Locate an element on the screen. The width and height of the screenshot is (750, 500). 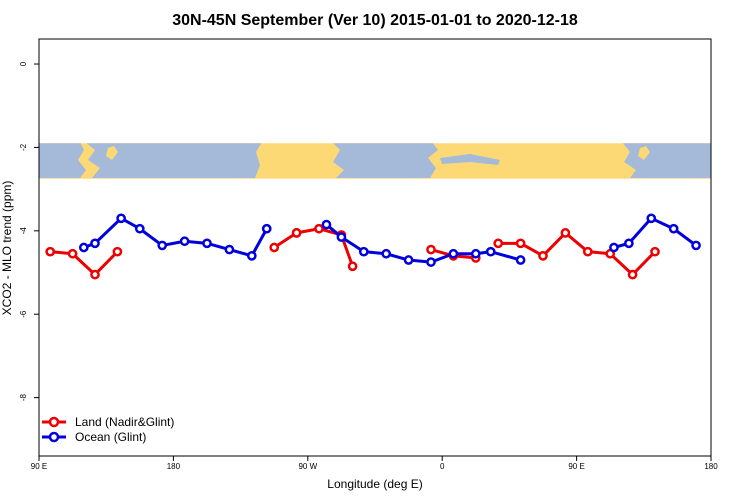
y-axis: 0 -2 -4 -6 -8 is located at coordinates (29, 231).